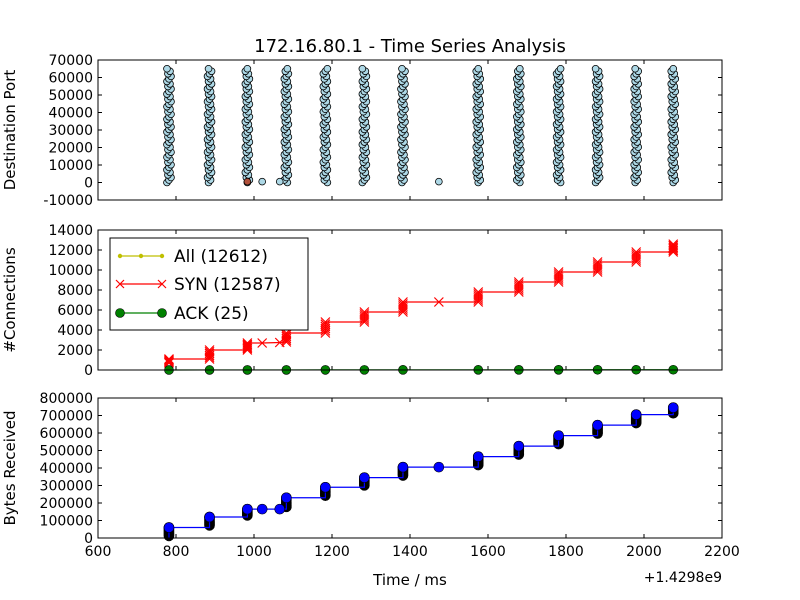 Image resolution: width=800 pixels, height=600 pixels. I want to click on bytes-x-tick-label: 1000, so click(254, 552).